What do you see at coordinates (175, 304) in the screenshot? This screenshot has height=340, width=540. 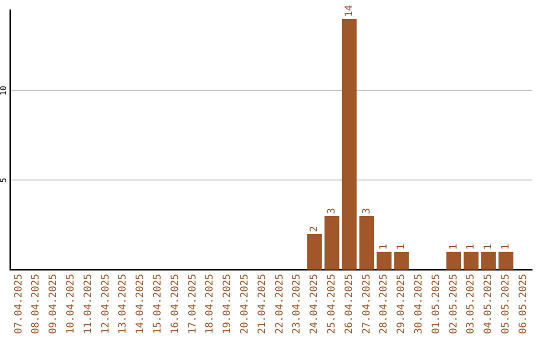 I see `x-tick-label: 16.04.2025` at bounding box center [175, 304].